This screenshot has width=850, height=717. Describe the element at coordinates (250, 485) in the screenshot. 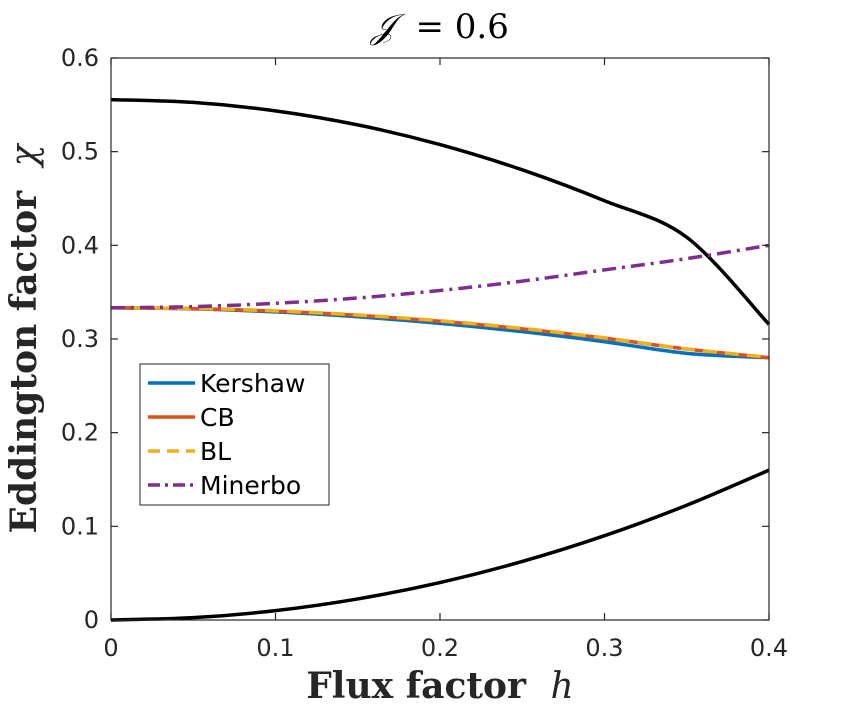

I see `legend-label: Minerbo` at that location.